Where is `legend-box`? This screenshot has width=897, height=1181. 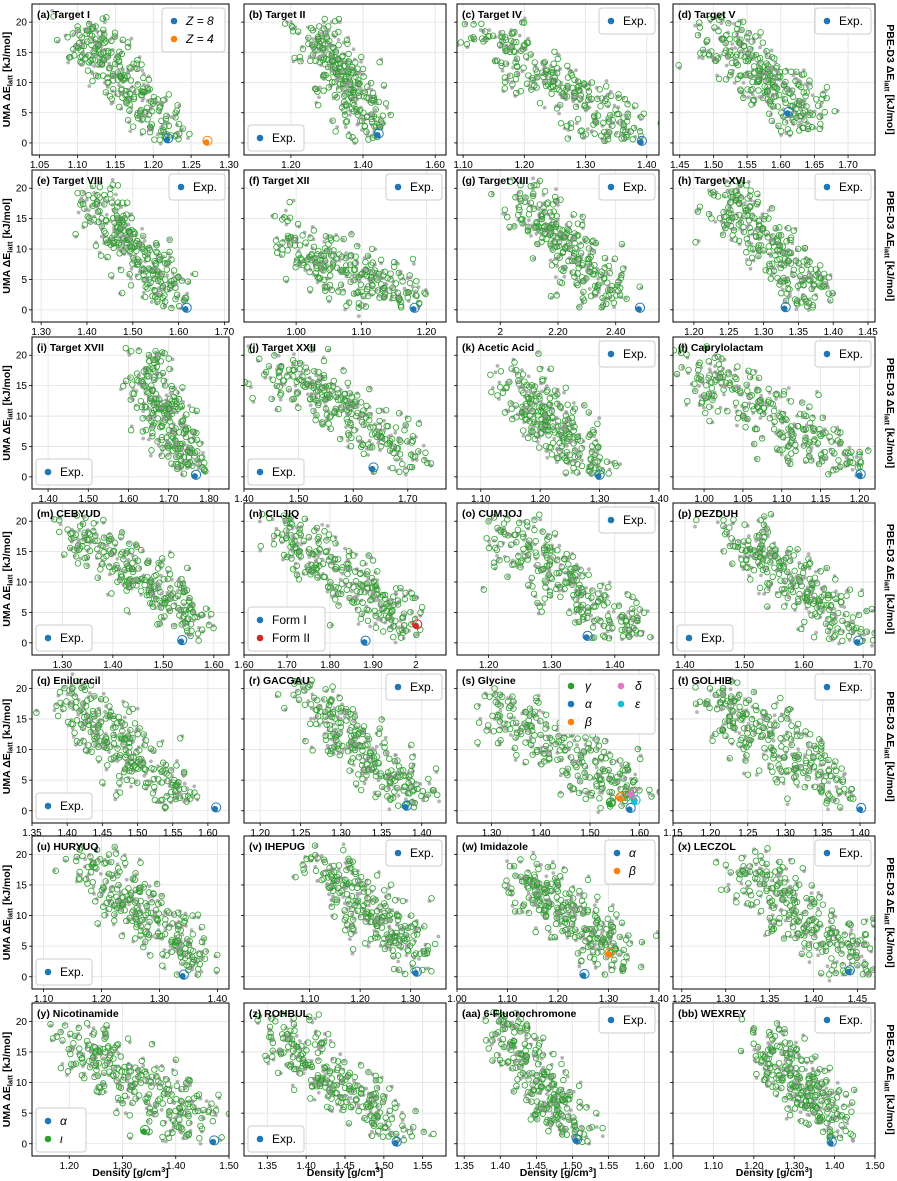 legend-box is located at coordinates (627, 187).